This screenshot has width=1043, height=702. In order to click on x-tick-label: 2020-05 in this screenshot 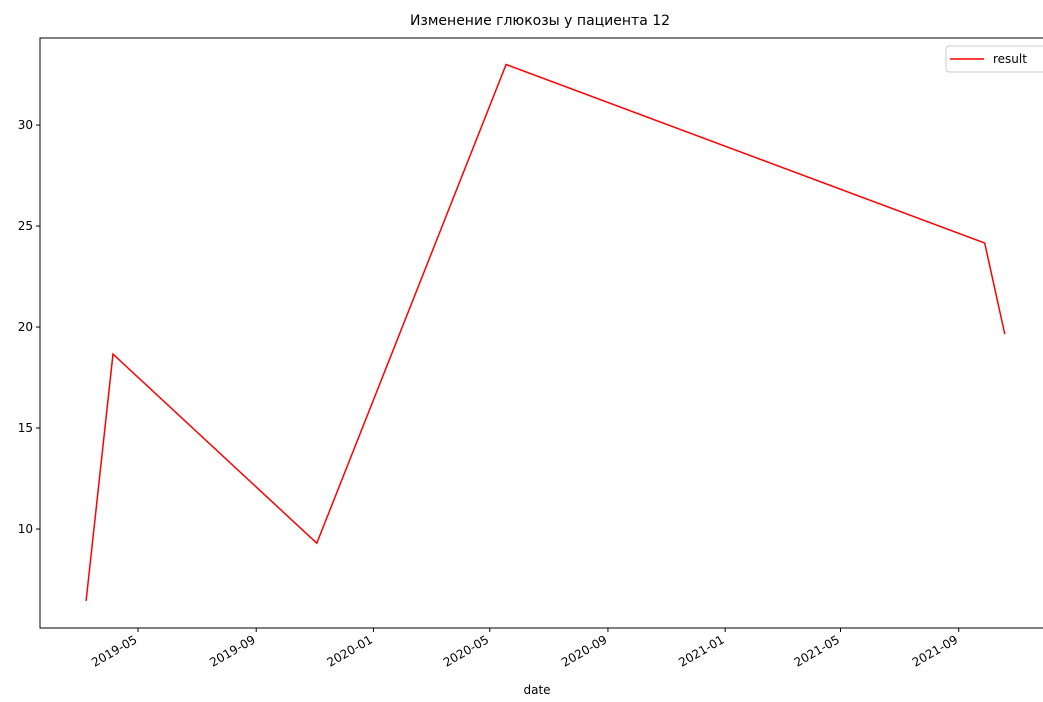, I will do `click(466, 650)`.